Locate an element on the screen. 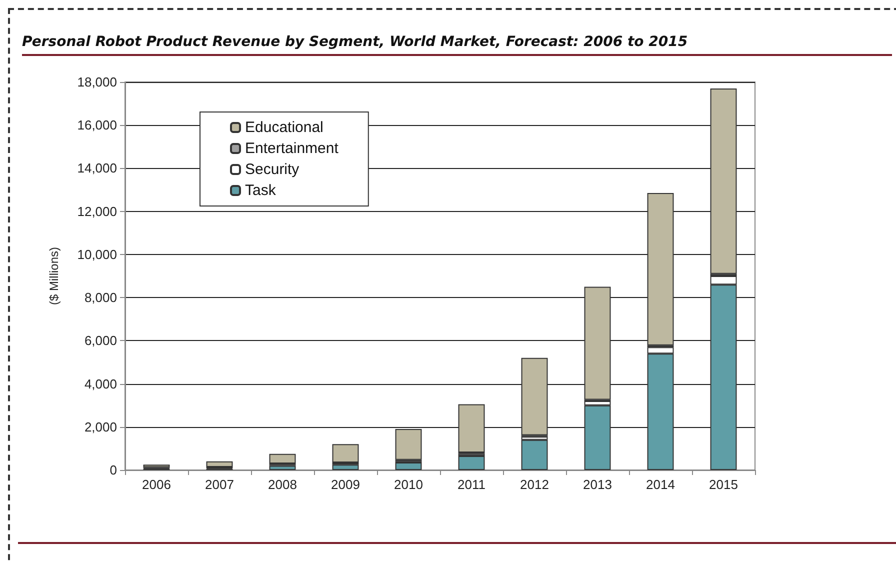  x-tick-label: 2015 is located at coordinates (723, 484).